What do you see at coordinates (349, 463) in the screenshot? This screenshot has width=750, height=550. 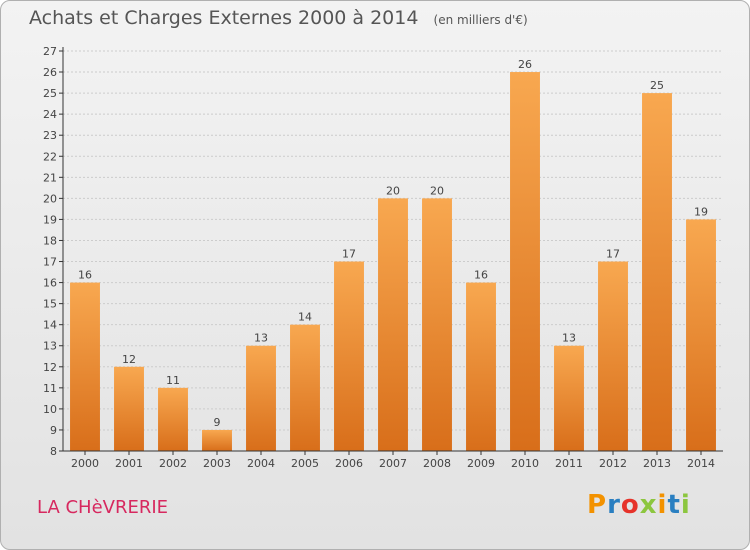 I see `x-tick-label: 2006` at bounding box center [349, 463].